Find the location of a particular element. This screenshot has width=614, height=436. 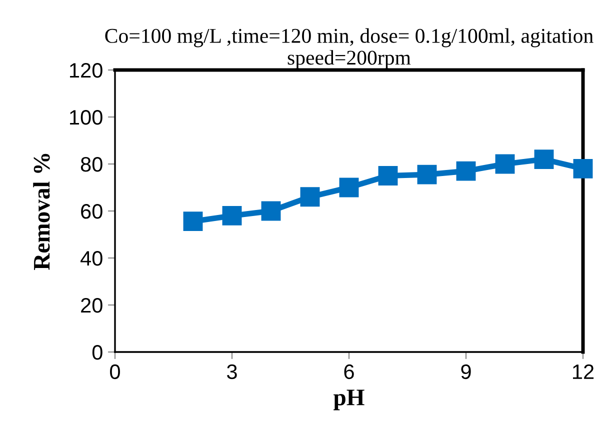

y-tick-label: 100 is located at coordinates (86, 117).